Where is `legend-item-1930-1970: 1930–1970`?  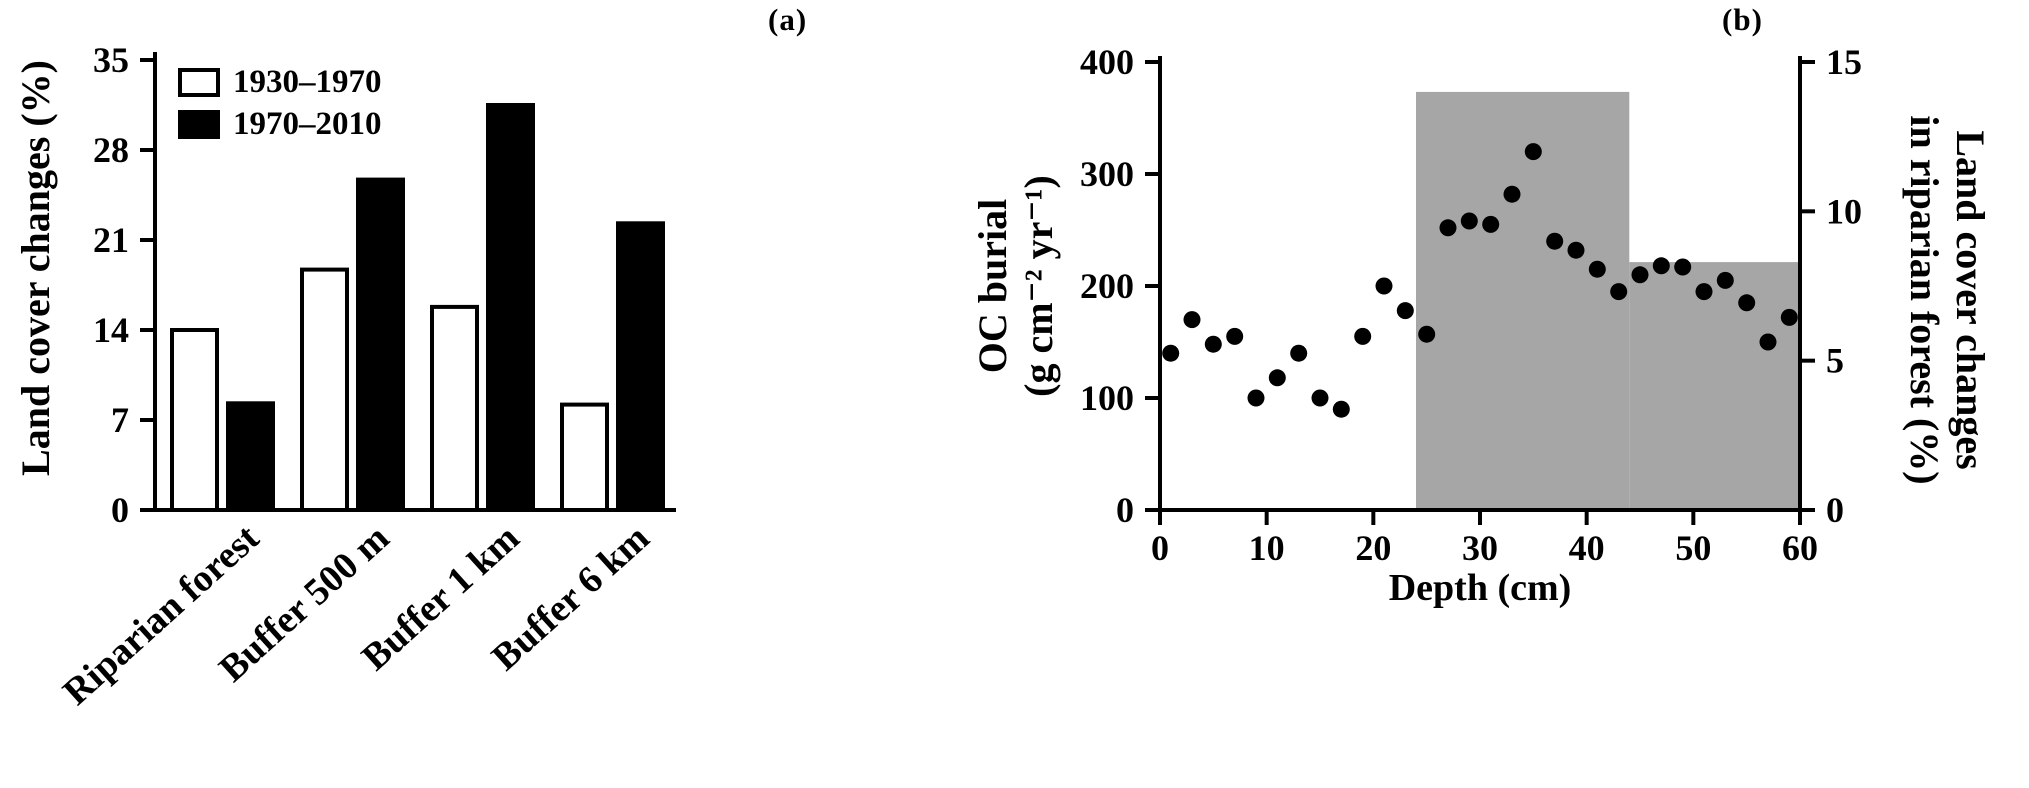 legend-item-1930-1970: 1930–1970 is located at coordinates (280, 82).